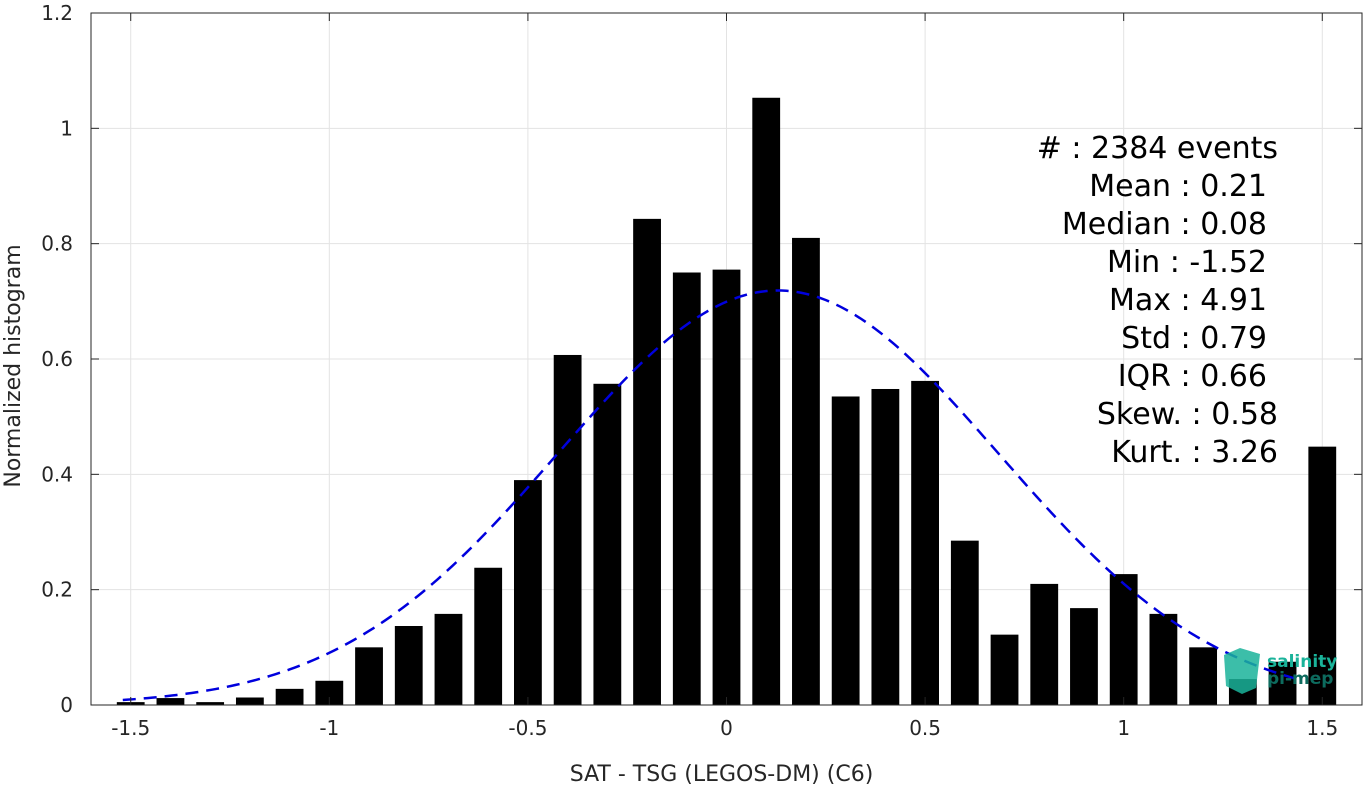 This screenshot has height=785, width=1367. What do you see at coordinates (1194, 452) in the screenshot?
I see `stat-kurt: Kurt. : 3.26` at bounding box center [1194, 452].